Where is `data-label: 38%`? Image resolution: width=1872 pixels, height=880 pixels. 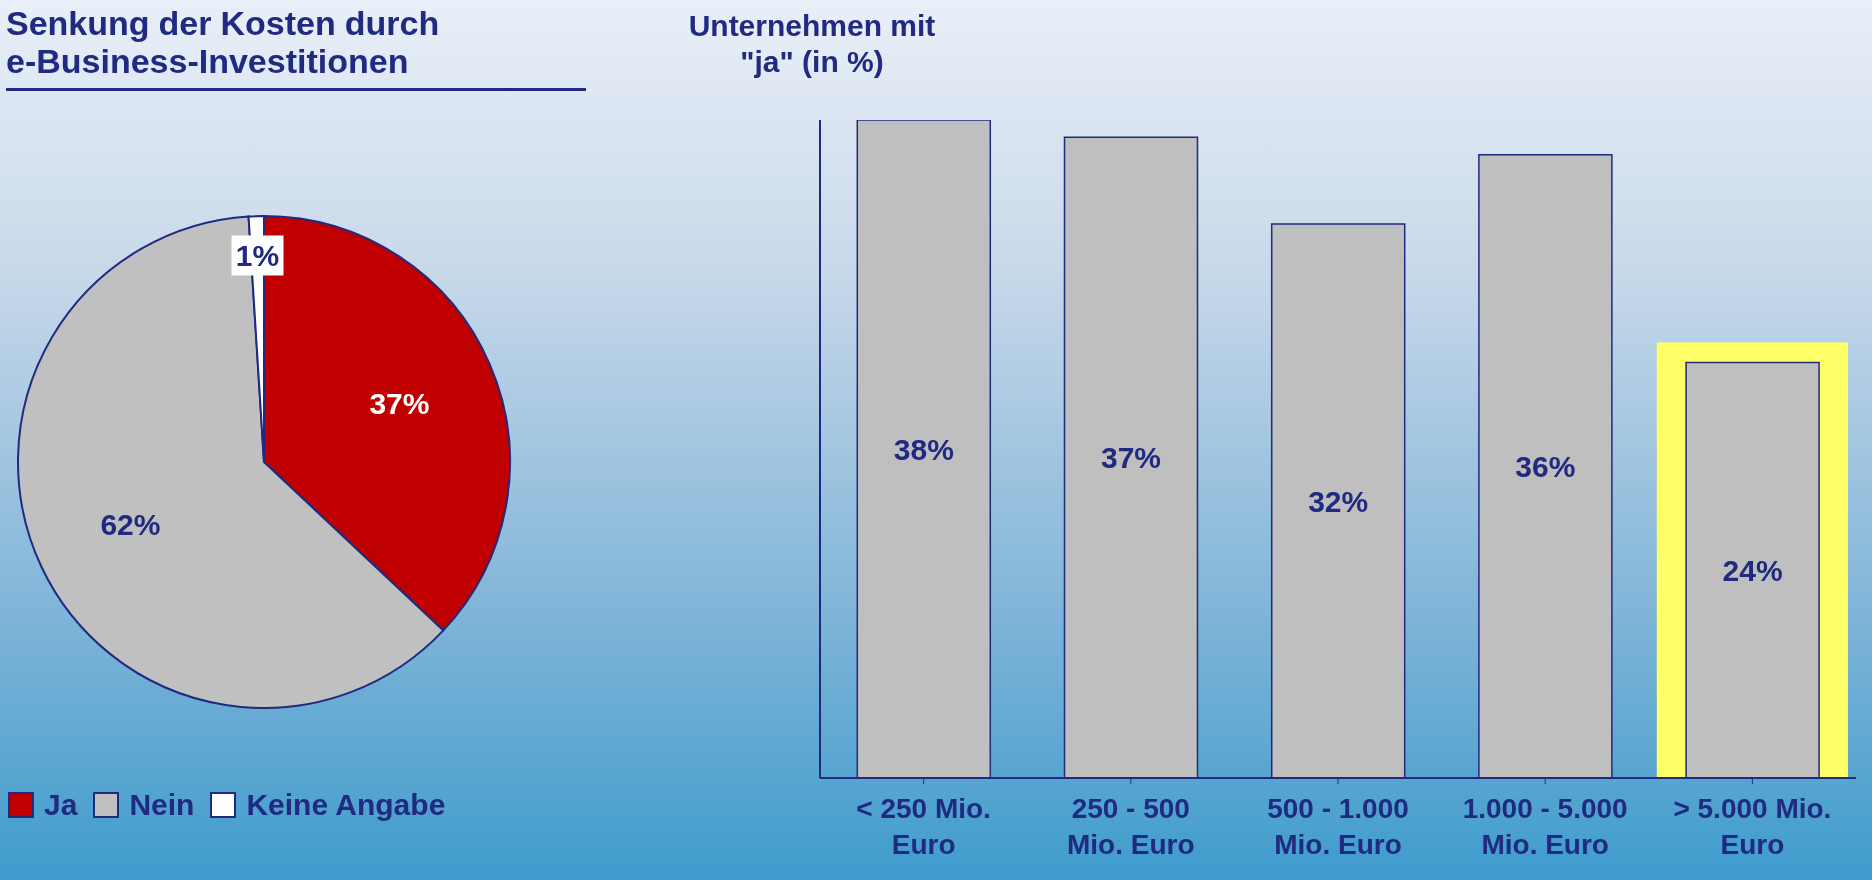 data-label: 38% is located at coordinates (923, 449).